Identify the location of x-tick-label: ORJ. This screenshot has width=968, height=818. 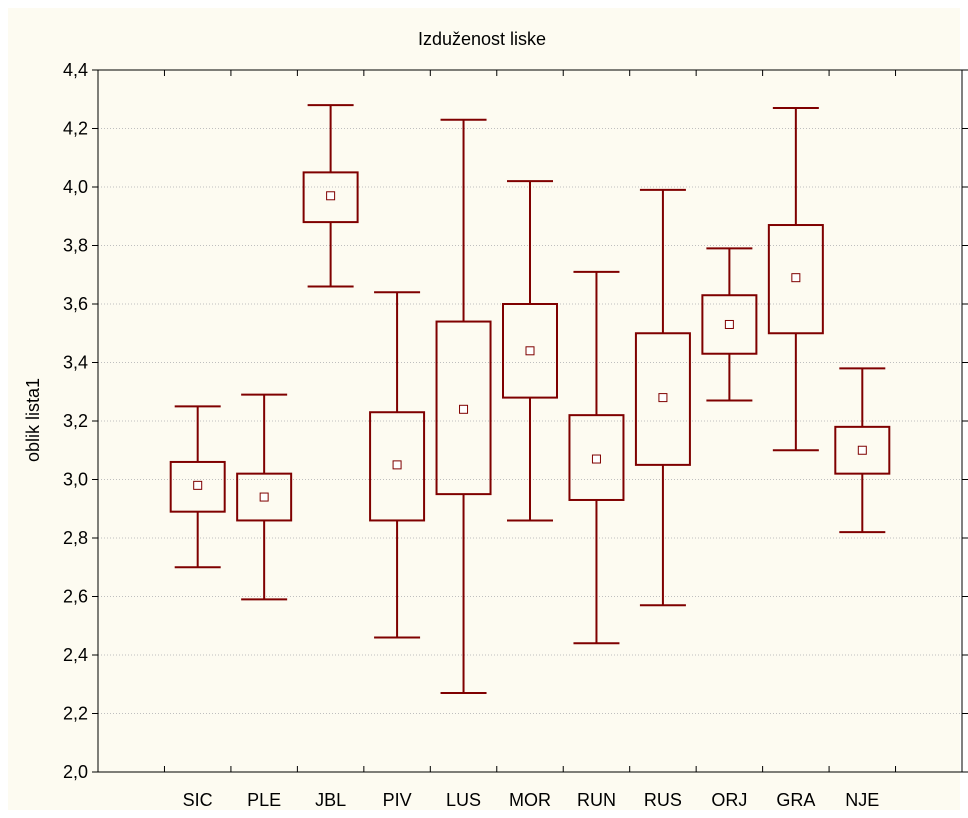
(729, 800).